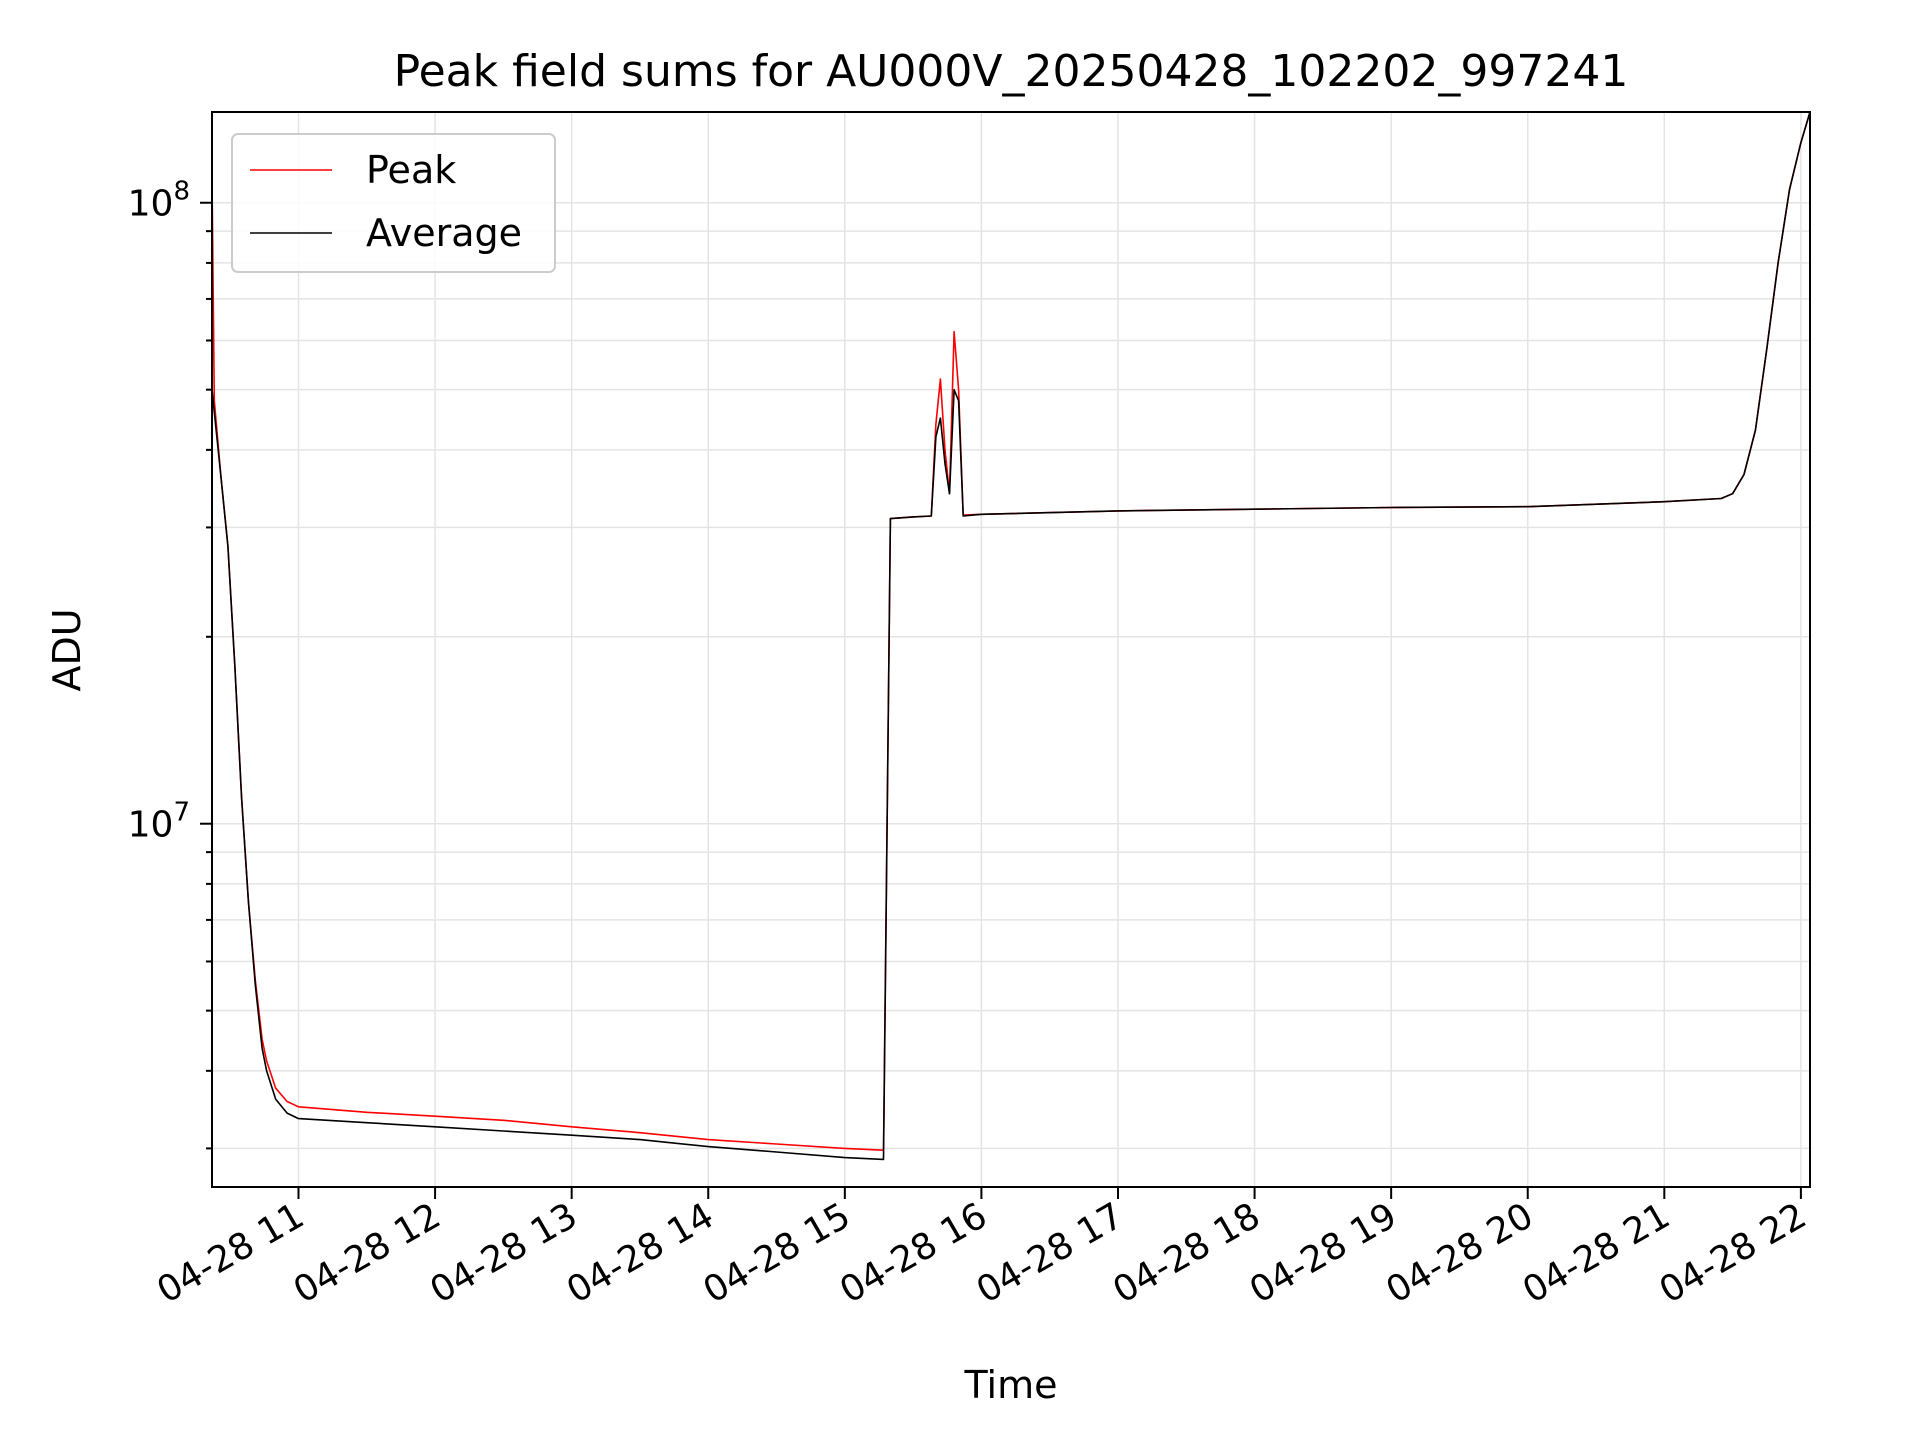 The width and height of the screenshot is (1920, 1440). Describe the element at coordinates (444, 233) in the screenshot. I see `legend-label-average: Average` at that location.